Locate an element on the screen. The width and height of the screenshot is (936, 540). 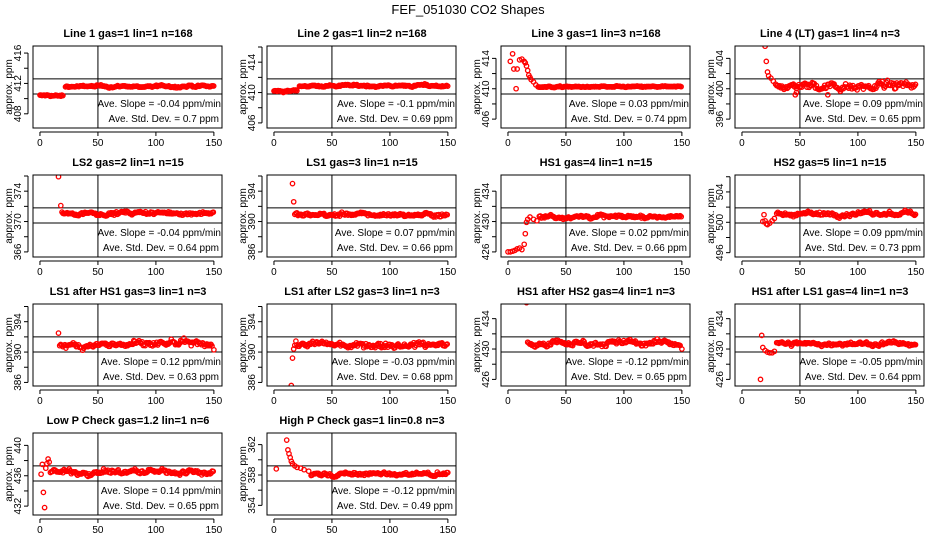
y-tick-label: 374 is located at coordinates (18, 190).